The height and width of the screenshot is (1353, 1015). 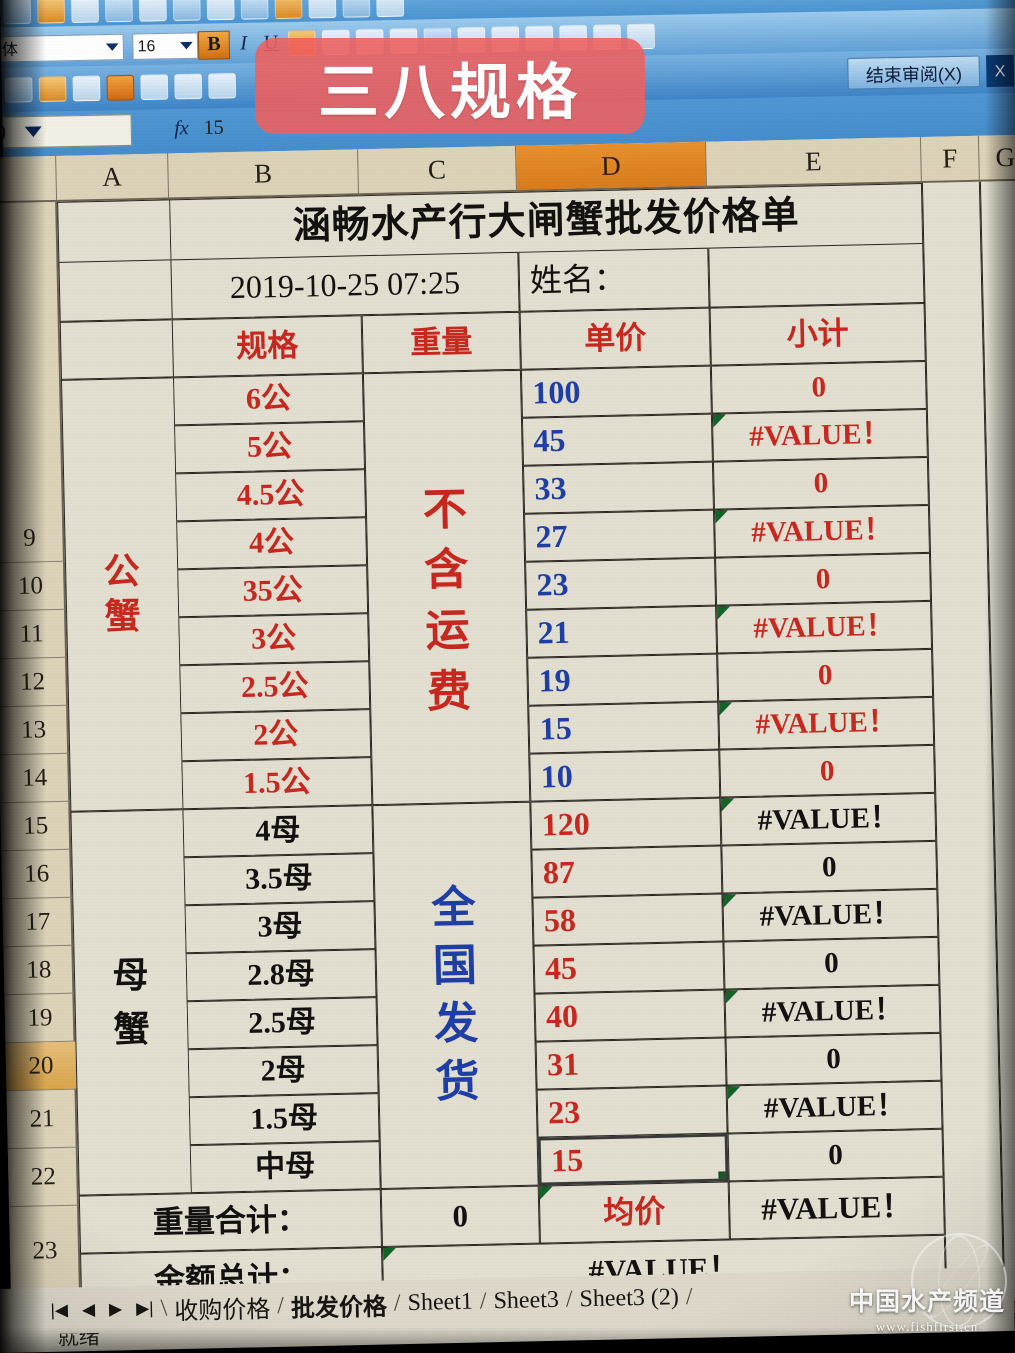 I want to click on male-subtotal-6: #VALUE！, so click(x=824, y=627).